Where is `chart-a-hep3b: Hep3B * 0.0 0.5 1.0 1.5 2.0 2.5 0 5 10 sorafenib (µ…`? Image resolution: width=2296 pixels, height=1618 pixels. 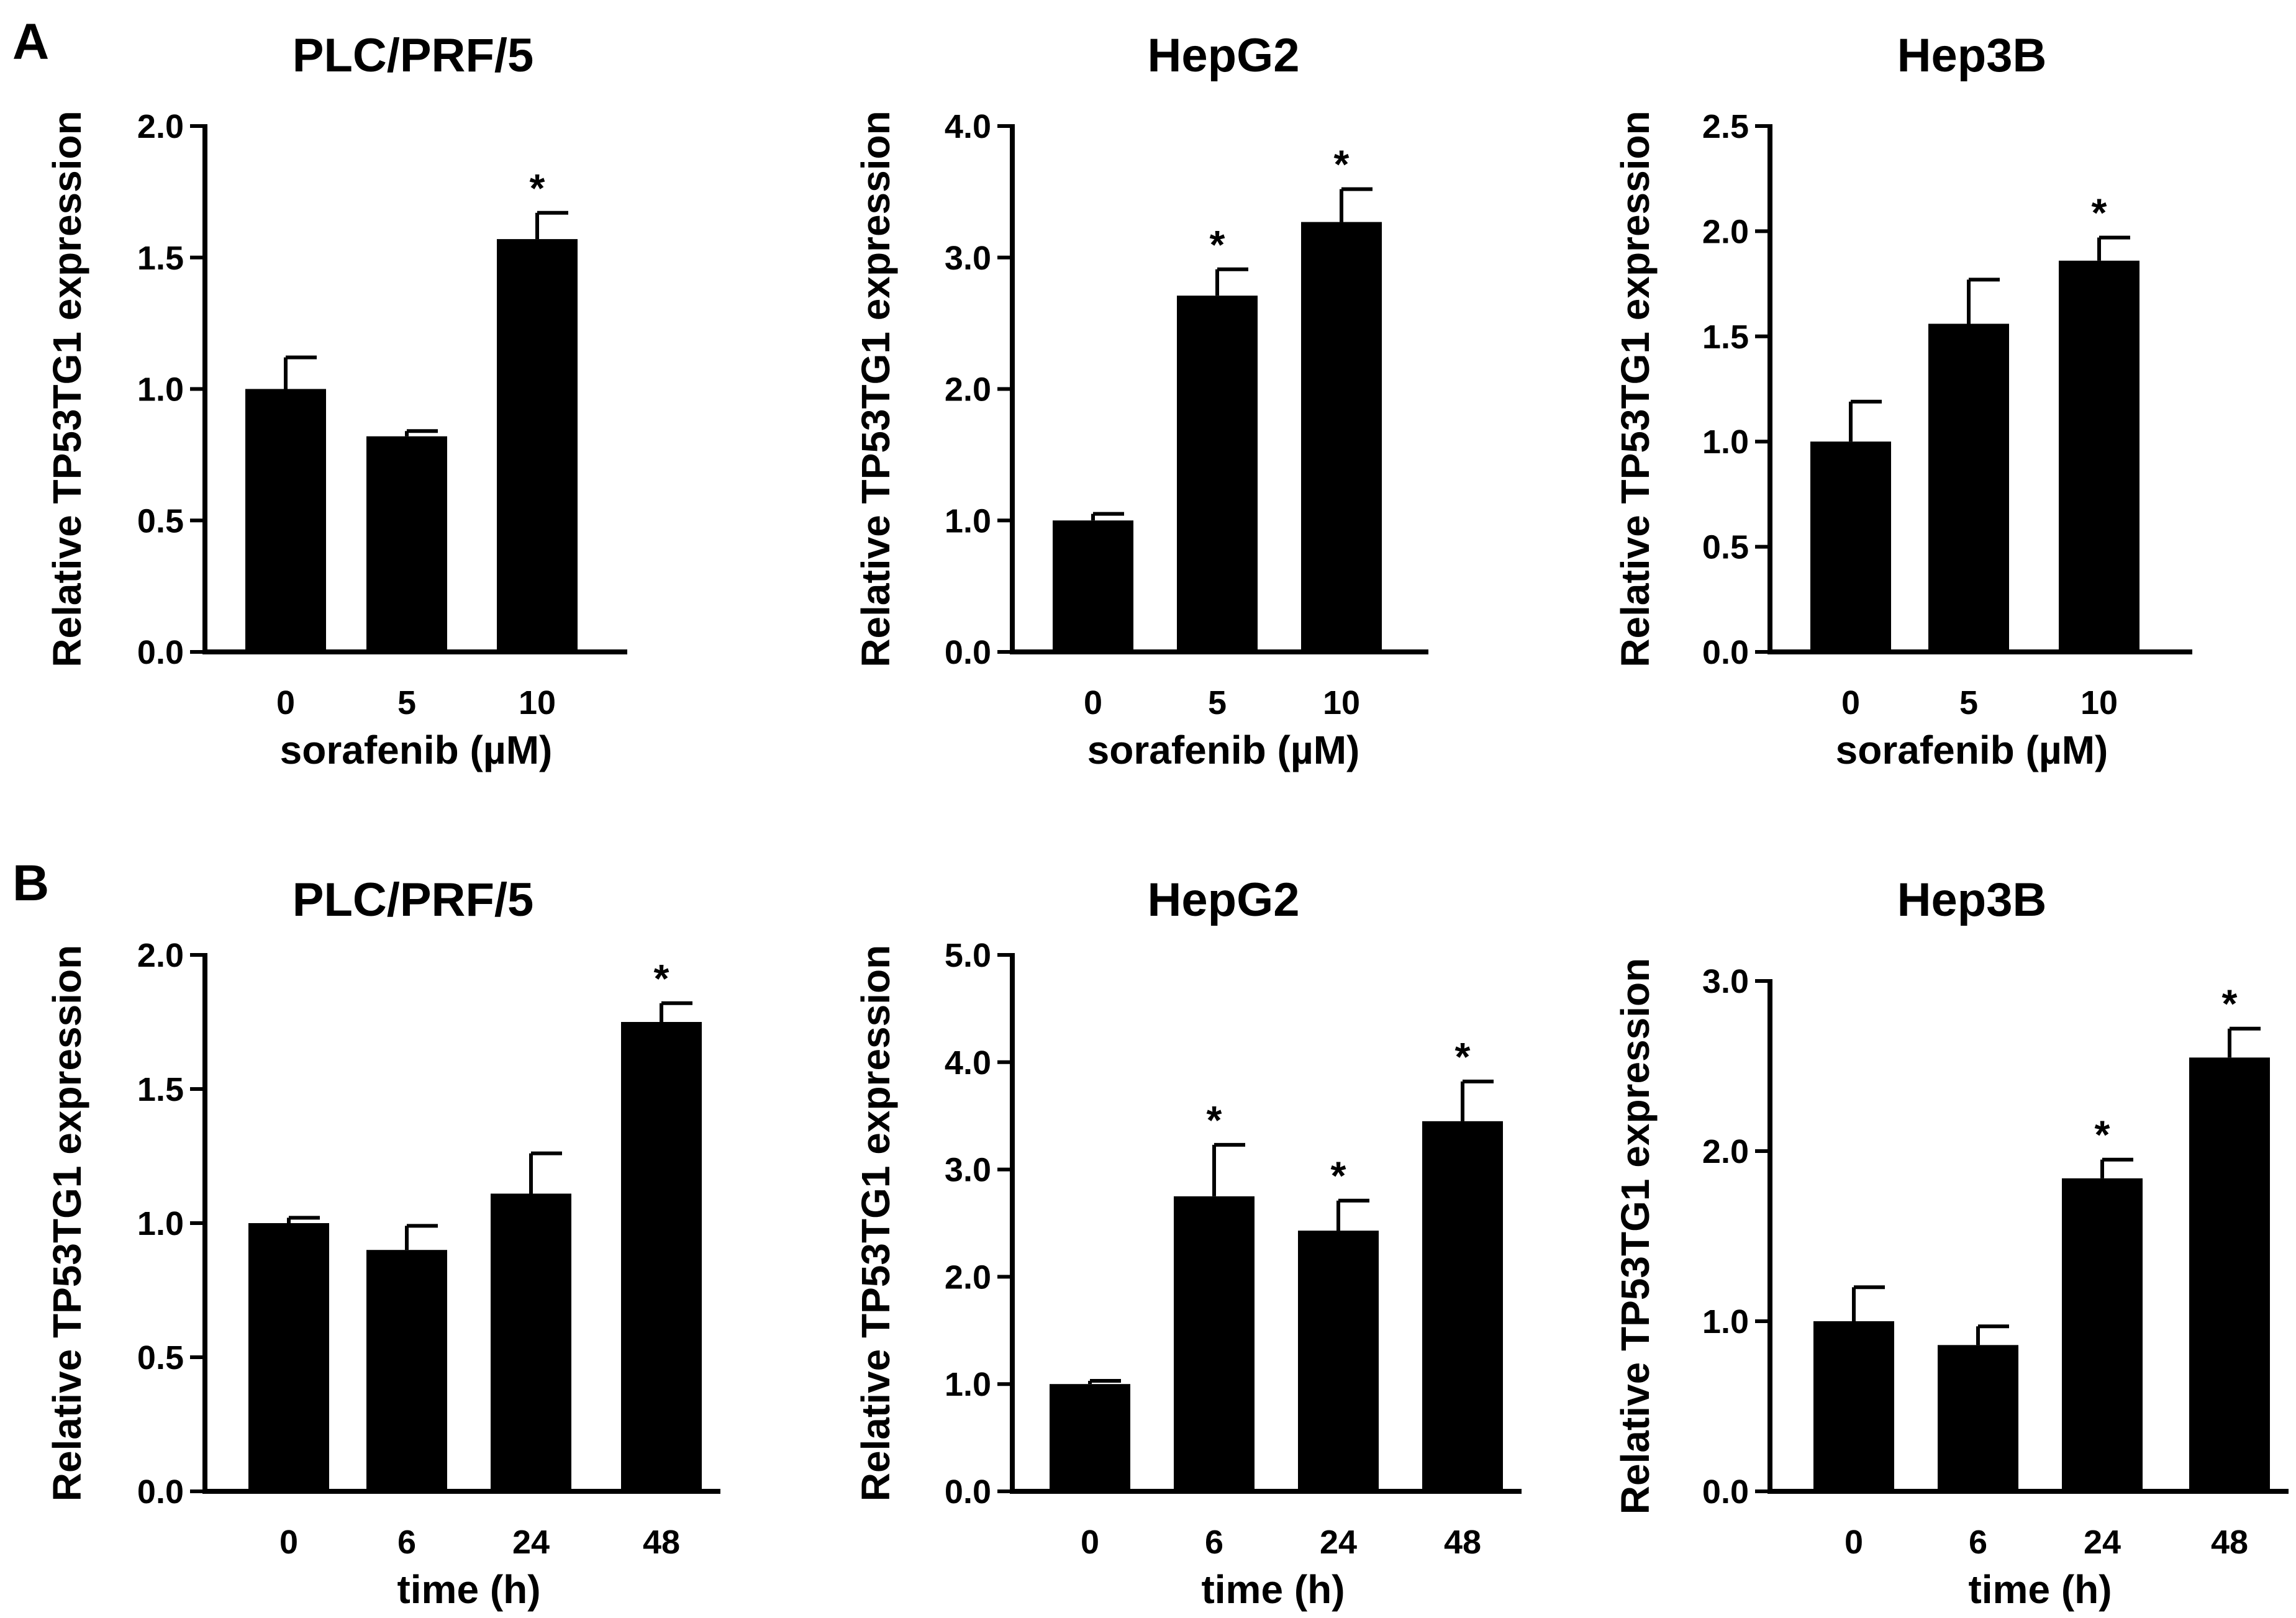 chart-a-hep3b: Hep3B * 0.0 0.5 1.0 1.5 2.0 2.5 0 5 10 sorafenib (µ… is located at coordinates (1902, 400).